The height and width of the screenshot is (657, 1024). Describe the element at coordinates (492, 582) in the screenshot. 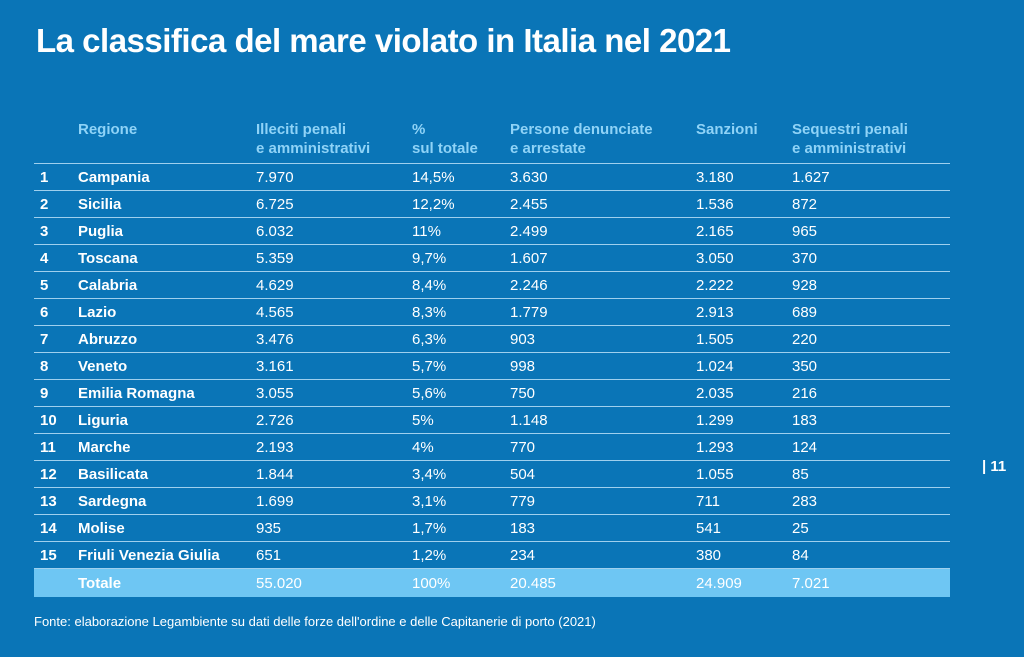

I see `total-row: Totale 55.020 100% 20.485 24.909 7.021` at that location.